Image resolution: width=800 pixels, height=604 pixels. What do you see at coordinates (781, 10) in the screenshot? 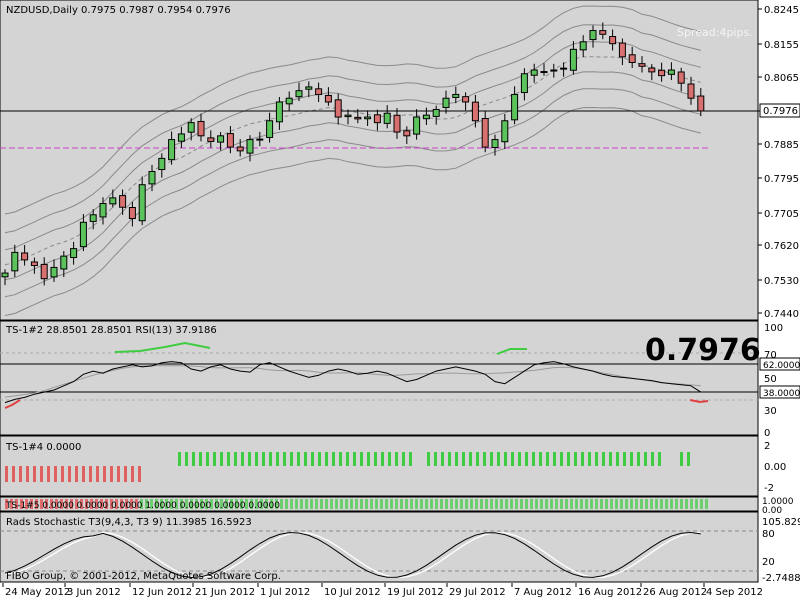
I see `price-tick-label: 0.8245` at bounding box center [781, 10].